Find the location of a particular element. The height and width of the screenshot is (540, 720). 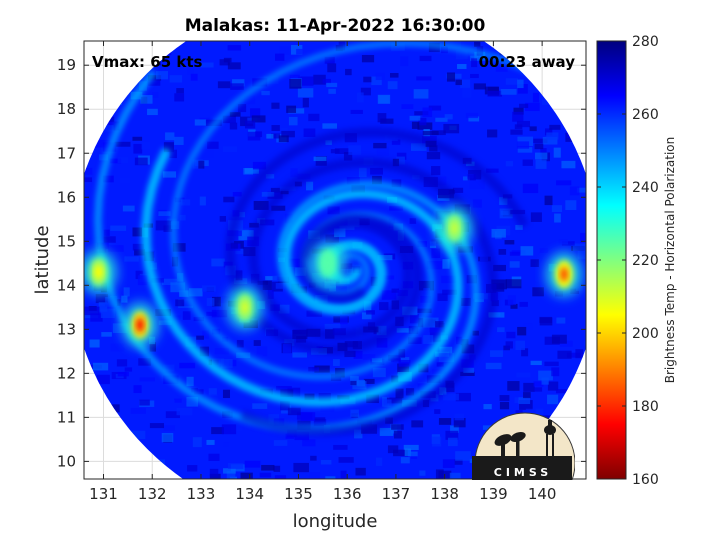

colorbar-ticks: 160 180 200 220 240 260 280 is located at coordinates (628, 261).